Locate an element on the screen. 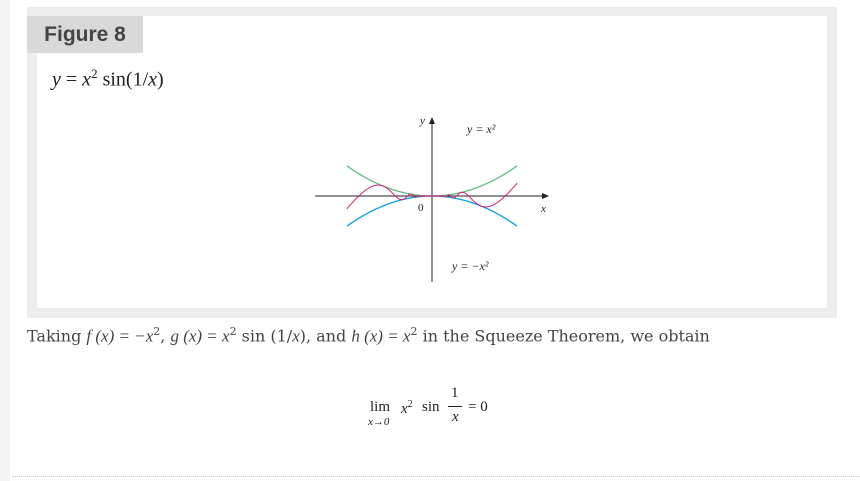 Image resolution: width=860 pixels, height=481 pixels. caption-equals: = is located at coordinates (71, 79).